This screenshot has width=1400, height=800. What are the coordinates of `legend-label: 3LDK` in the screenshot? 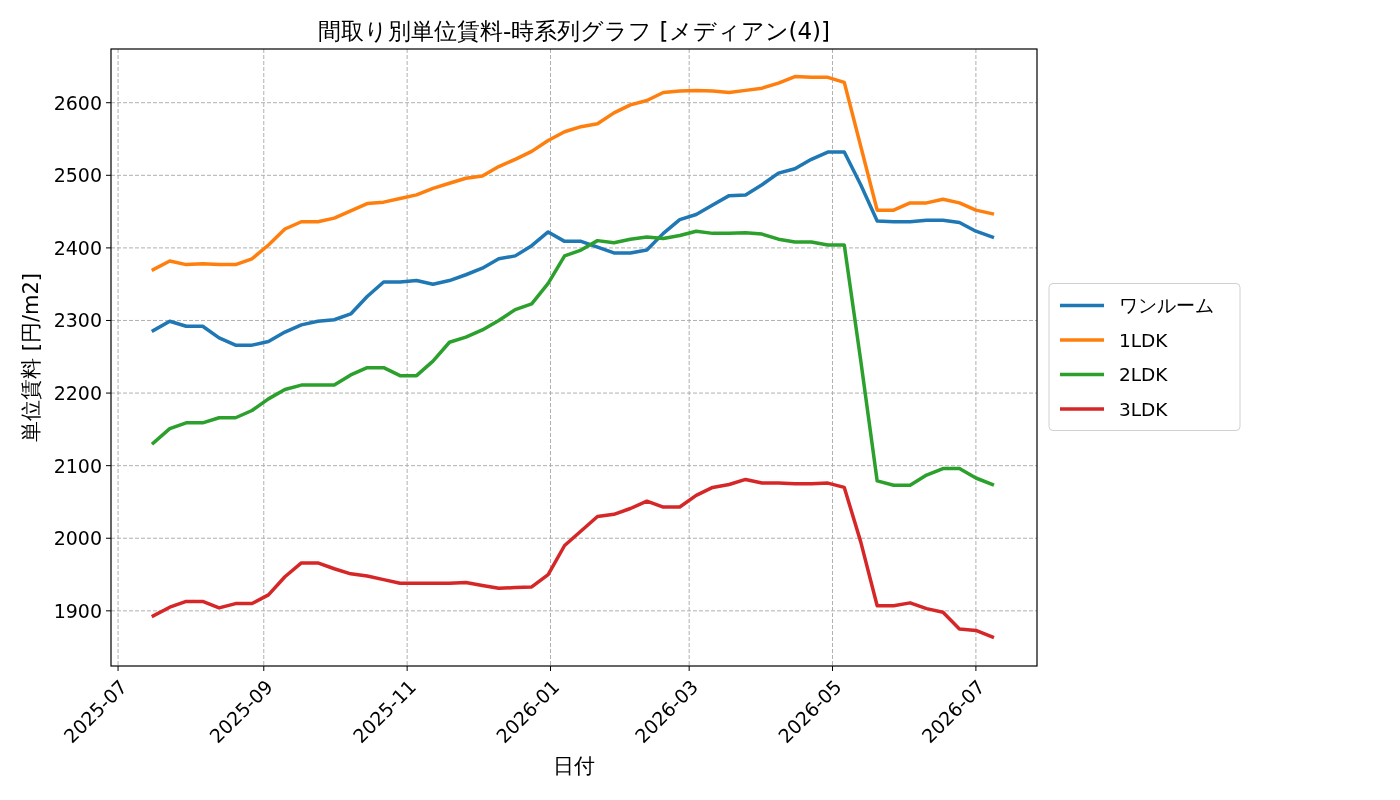 It's located at (1144, 409).